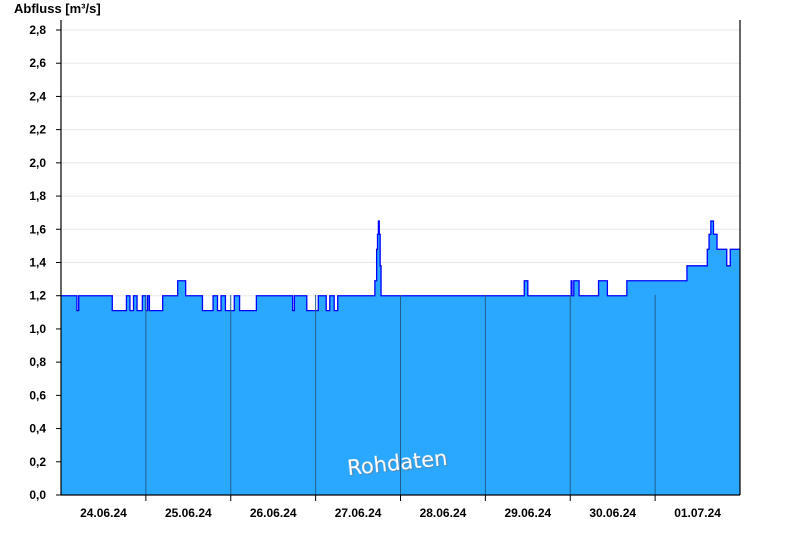  Describe the element at coordinates (358, 513) in the screenshot. I see `x-tick-label: 27.06.24` at that location.